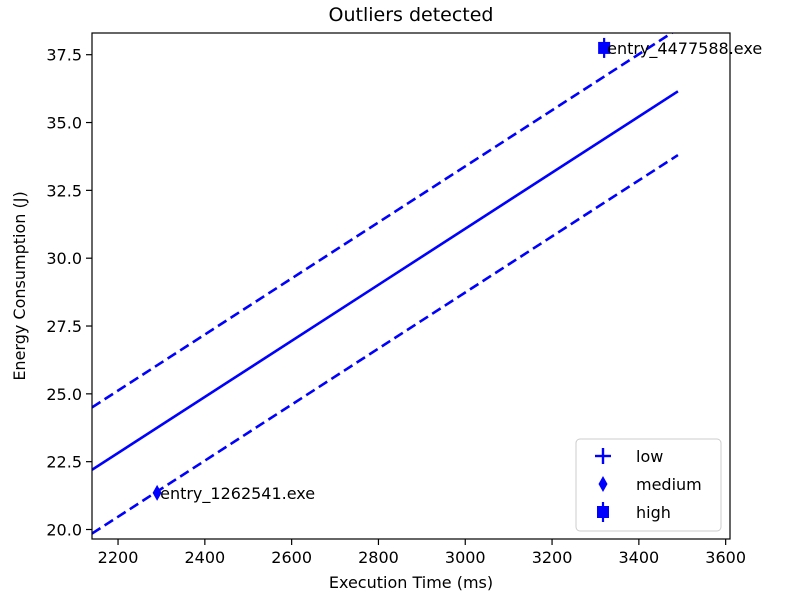 The width and height of the screenshot is (793, 598). I want to click on x-tick-label: 2200, so click(118, 557).